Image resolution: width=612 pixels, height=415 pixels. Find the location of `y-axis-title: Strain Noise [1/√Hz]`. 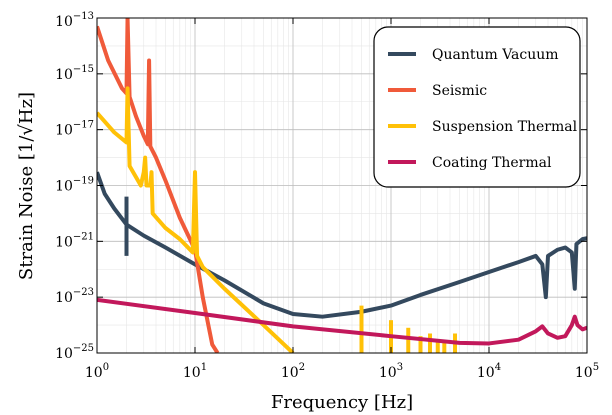

y-axis-title: Strain Noise [1/√Hz] is located at coordinates (26, 186).